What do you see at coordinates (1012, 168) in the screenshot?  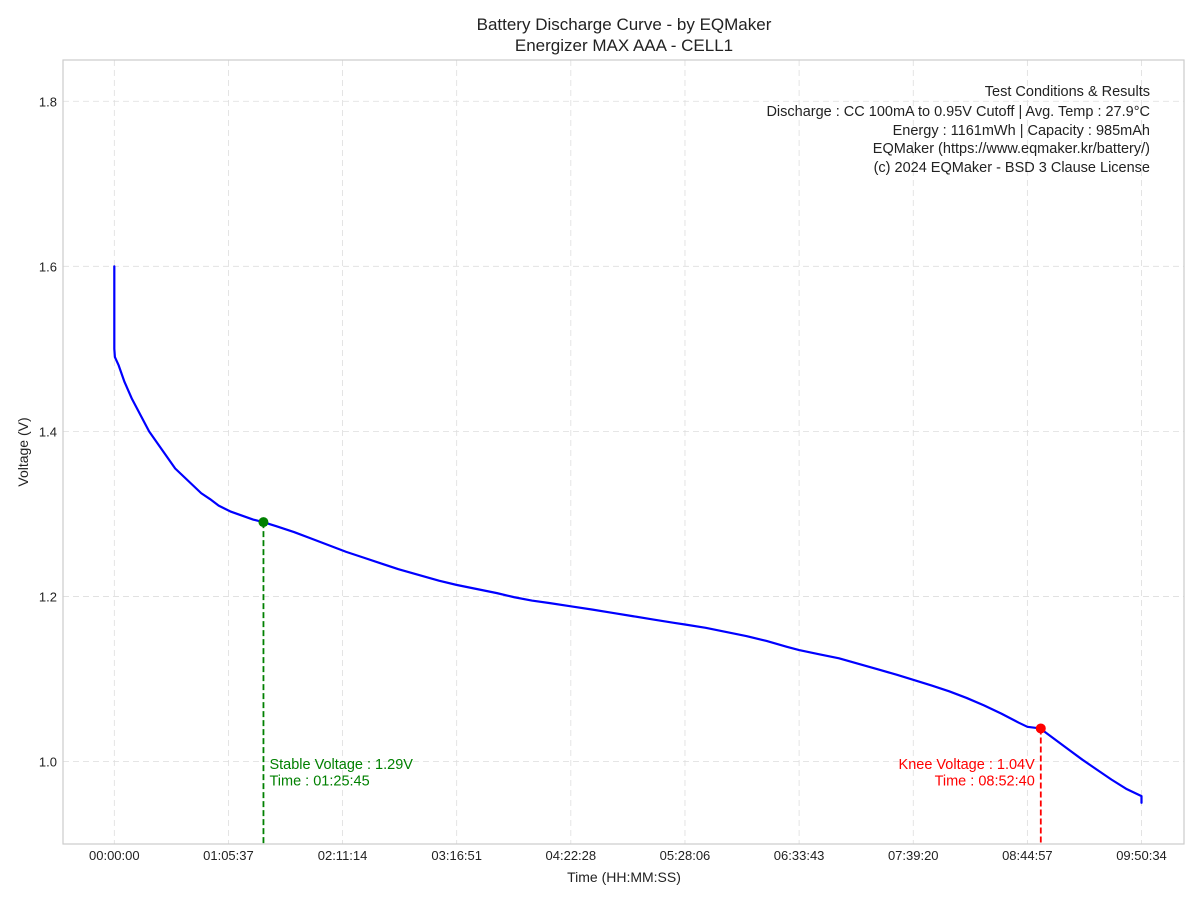 I see `info-line: (c) 2024 EQMaker - BSD 3 Clause License` at bounding box center [1012, 168].